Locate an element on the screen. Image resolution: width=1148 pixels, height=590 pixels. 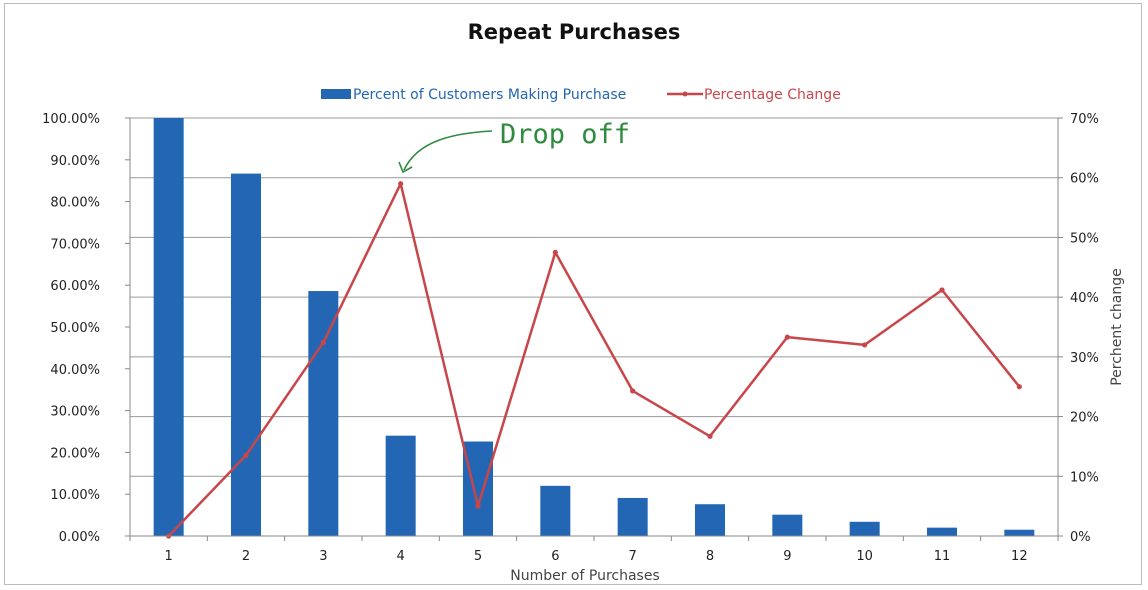
right-tick-label: 0% is located at coordinates (1080, 537).